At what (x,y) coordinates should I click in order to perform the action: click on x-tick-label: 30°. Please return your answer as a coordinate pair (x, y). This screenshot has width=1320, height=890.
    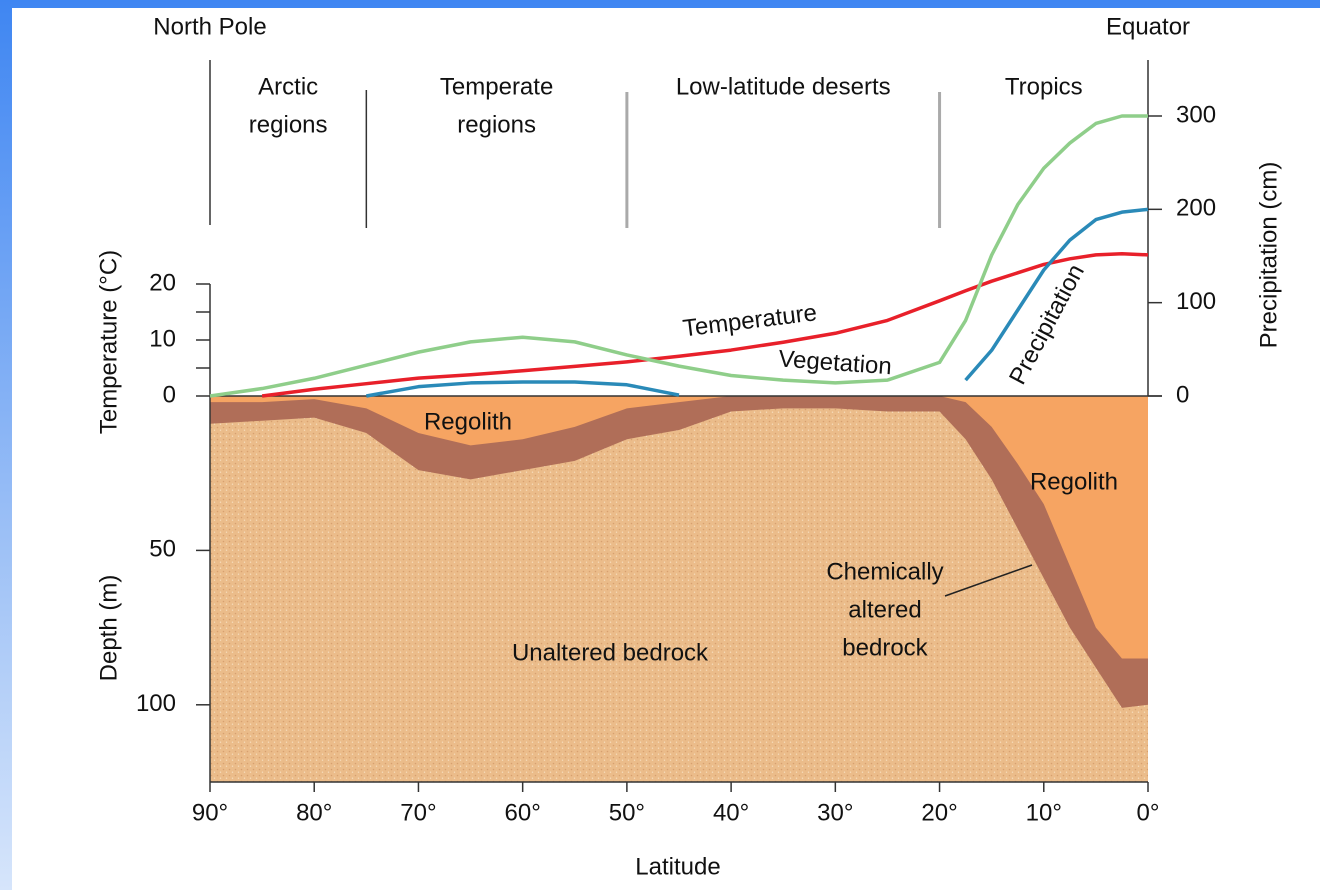
    Looking at the image, I should click on (835, 812).